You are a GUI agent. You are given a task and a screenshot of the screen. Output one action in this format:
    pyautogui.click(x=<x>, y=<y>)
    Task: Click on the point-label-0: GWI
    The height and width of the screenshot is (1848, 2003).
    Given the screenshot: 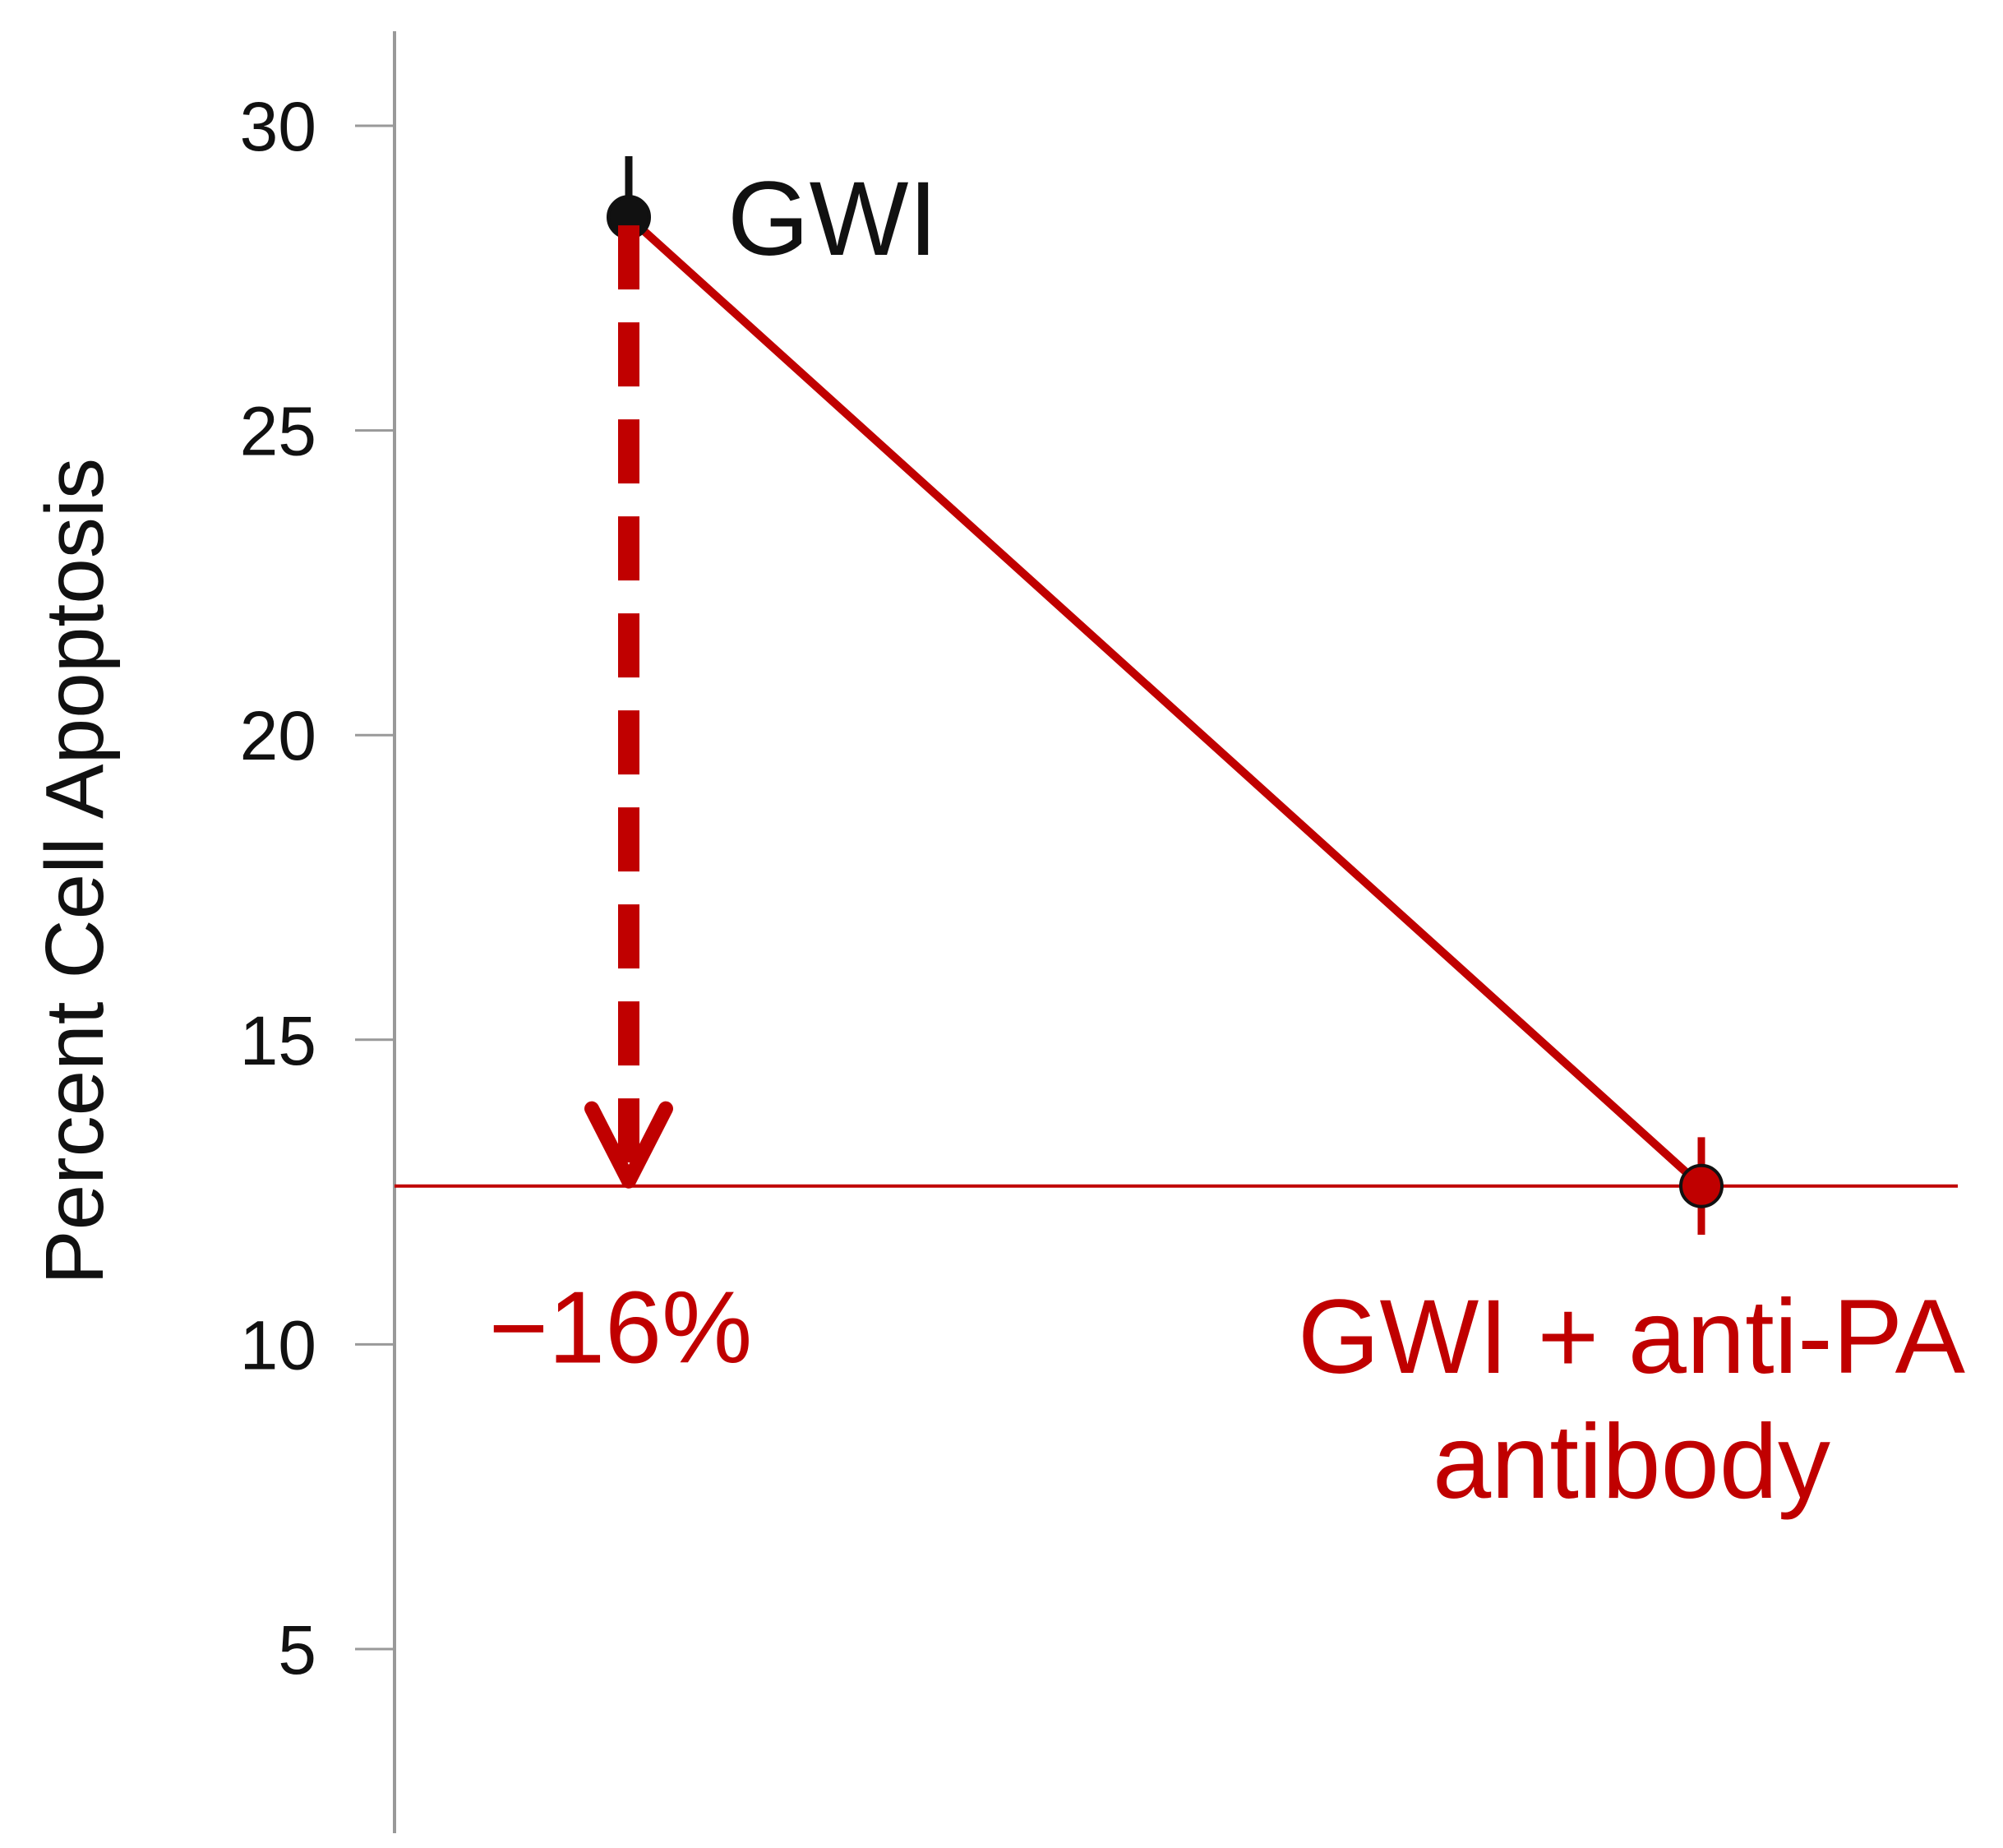 What is the action you would take?
    pyautogui.click(x=832, y=219)
    